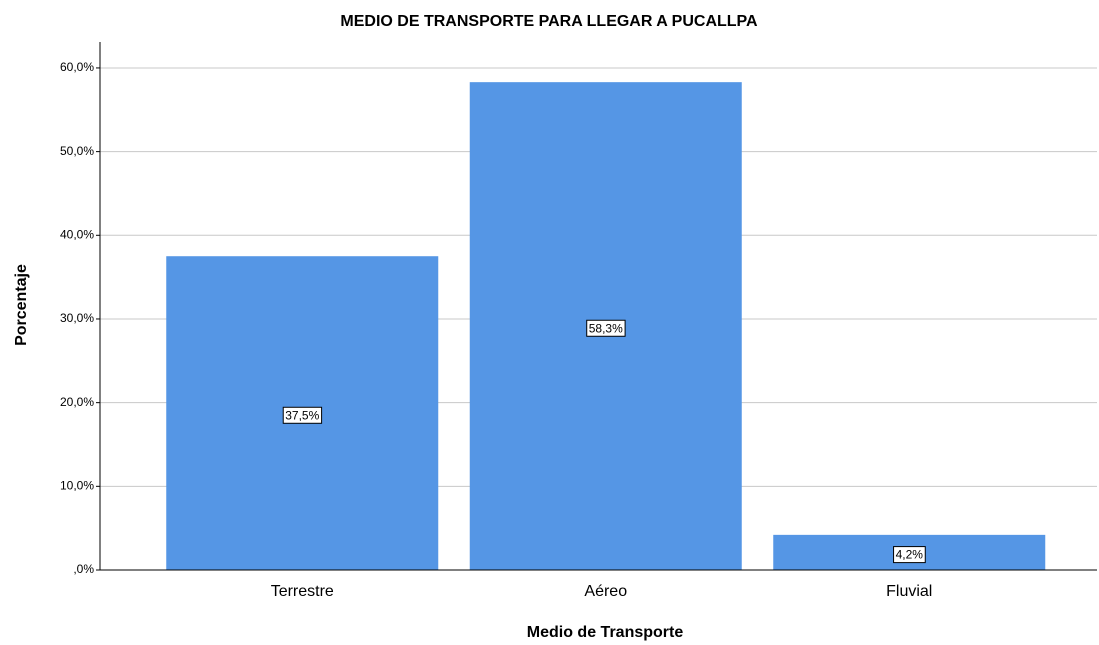 This screenshot has width=1099, height=645. I want to click on value-label: 37,5%, so click(302, 415).